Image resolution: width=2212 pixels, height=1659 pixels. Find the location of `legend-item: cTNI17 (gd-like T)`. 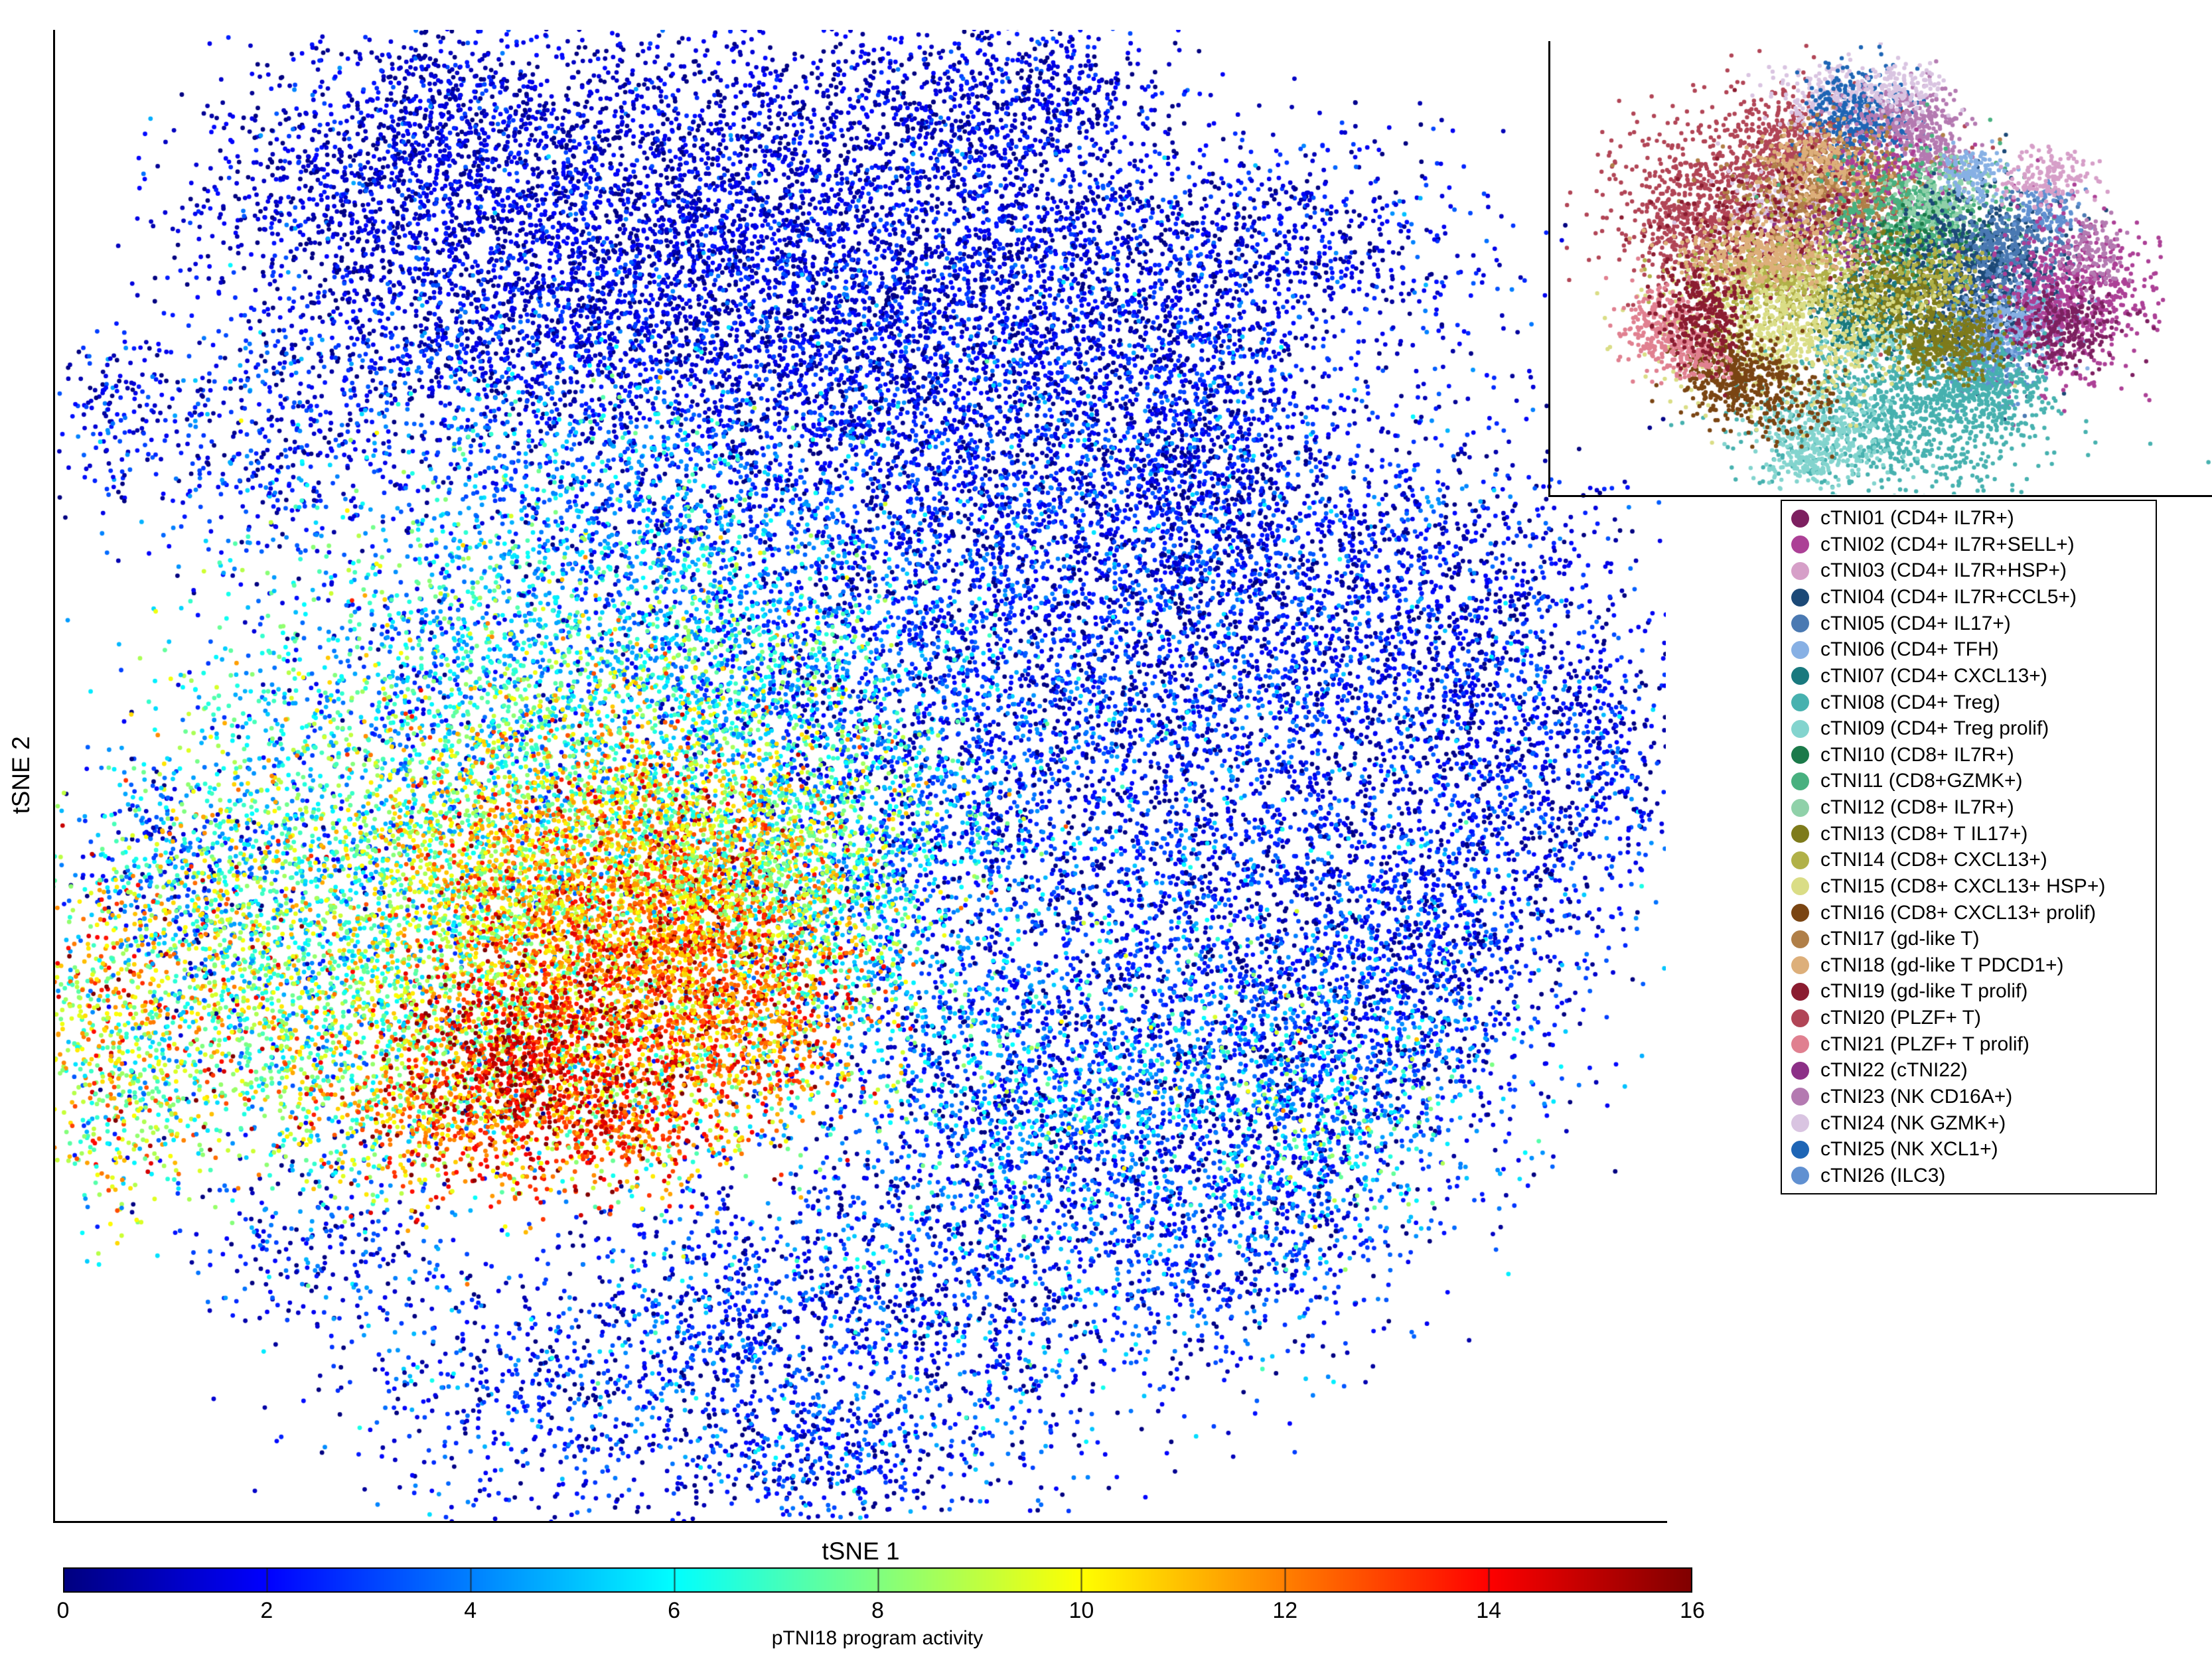

legend-item: cTNI17 (gd-like T) is located at coordinates (1972, 939).